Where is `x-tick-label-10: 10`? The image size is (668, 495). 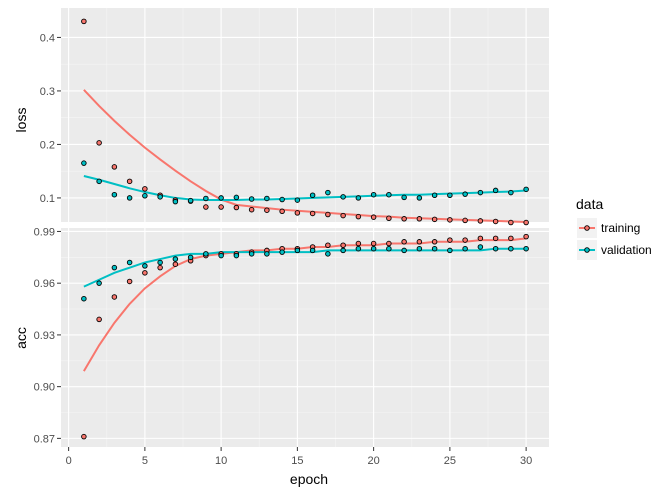 x-tick-label-10: 10 is located at coordinates (221, 461).